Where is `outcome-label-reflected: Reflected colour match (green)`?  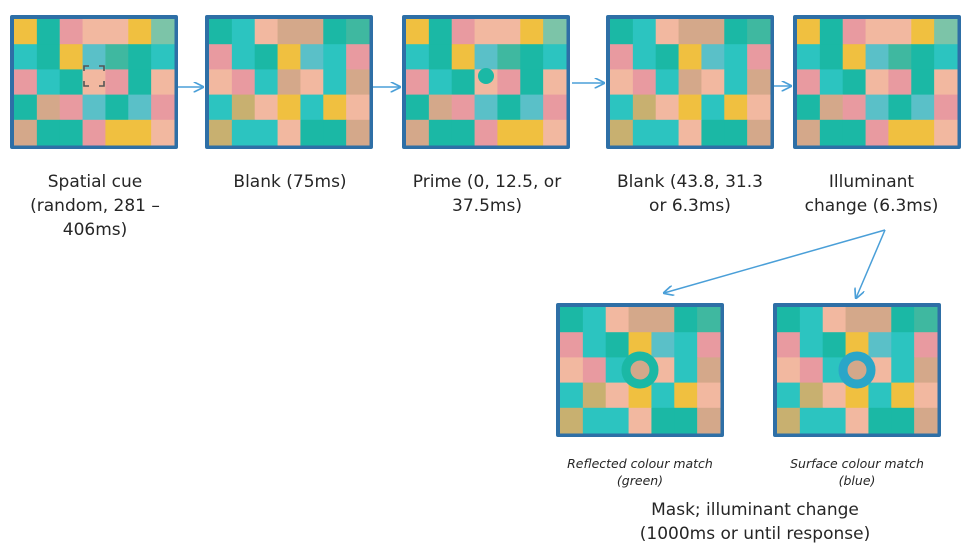 outcome-label-reflected: Reflected colour match (green) is located at coordinates (640, 472).